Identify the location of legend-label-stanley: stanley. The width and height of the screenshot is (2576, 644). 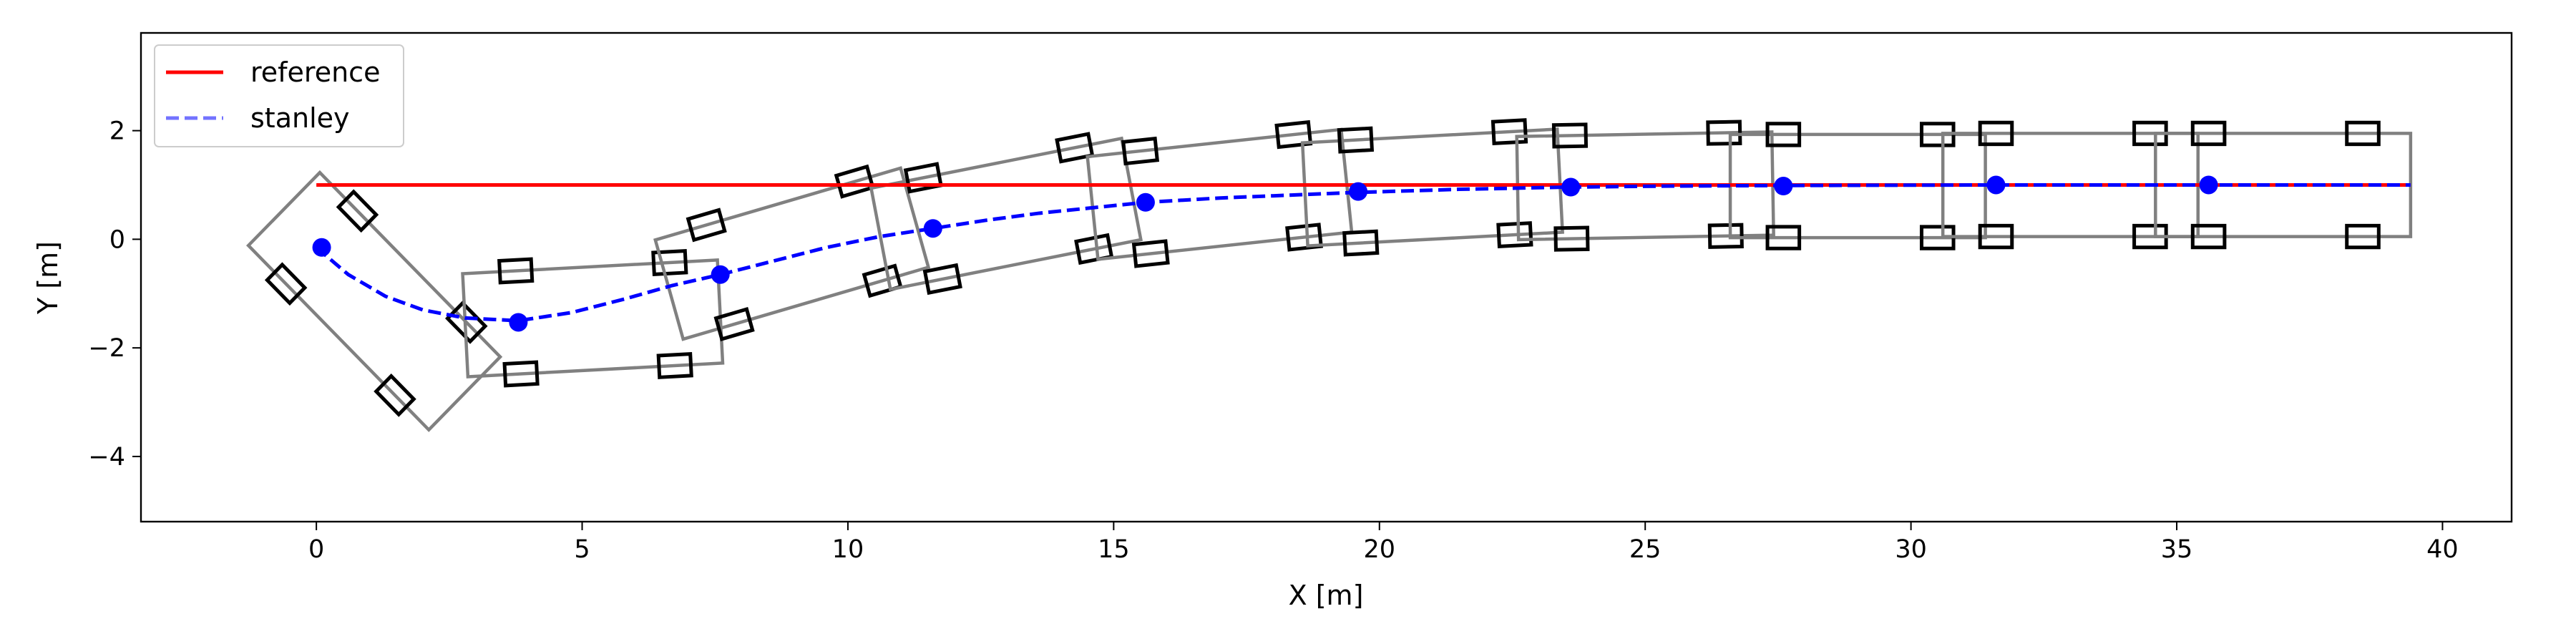
(300, 118).